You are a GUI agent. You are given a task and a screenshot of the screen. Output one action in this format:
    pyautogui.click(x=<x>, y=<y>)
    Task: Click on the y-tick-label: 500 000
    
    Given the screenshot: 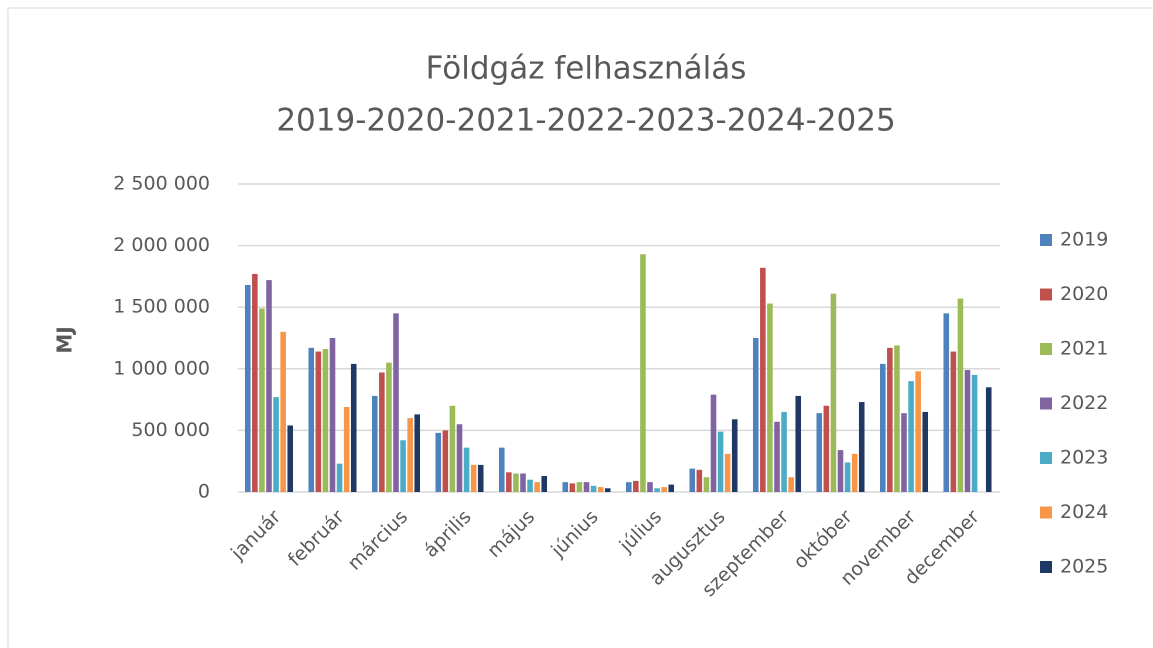 What is the action you would take?
    pyautogui.click(x=170, y=430)
    